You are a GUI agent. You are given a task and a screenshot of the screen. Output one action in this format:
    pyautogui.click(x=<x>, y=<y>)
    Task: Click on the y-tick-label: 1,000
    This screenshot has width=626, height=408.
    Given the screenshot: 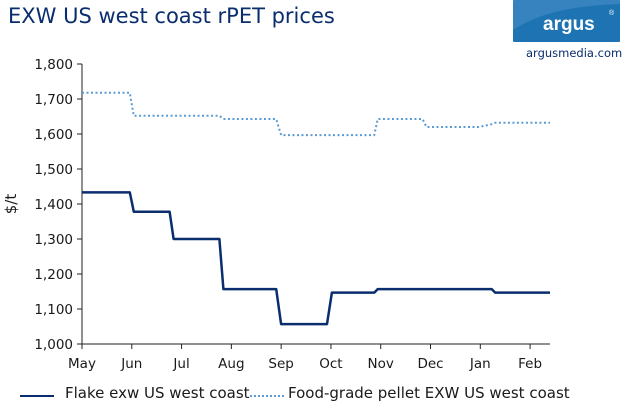 What is the action you would take?
    pyautogui.click(x=53, y=345)
    